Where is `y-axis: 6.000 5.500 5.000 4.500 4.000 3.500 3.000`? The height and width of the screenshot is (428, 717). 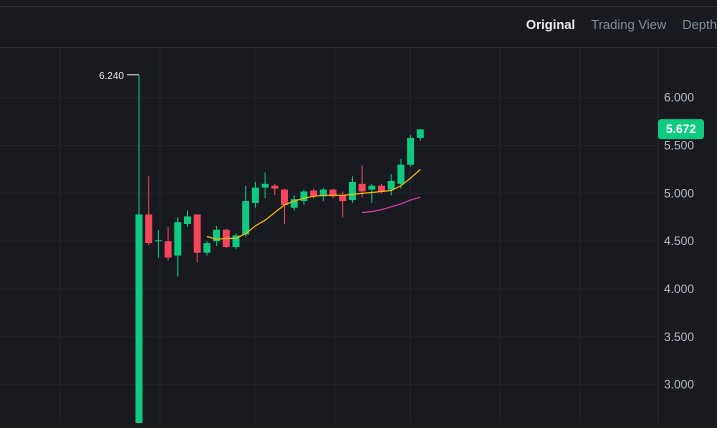
y-axis: 6.000 5.500 5.000 4.500 4.000 3.500 3.000 is located at coordinates (679, 241).